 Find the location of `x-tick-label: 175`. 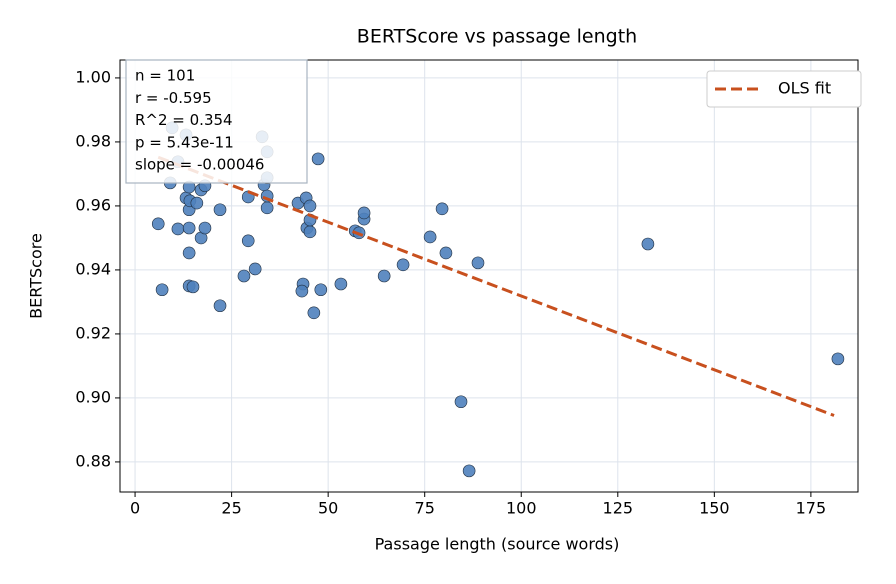

x-tick-label: 175 is located at coordinates (811, 508).